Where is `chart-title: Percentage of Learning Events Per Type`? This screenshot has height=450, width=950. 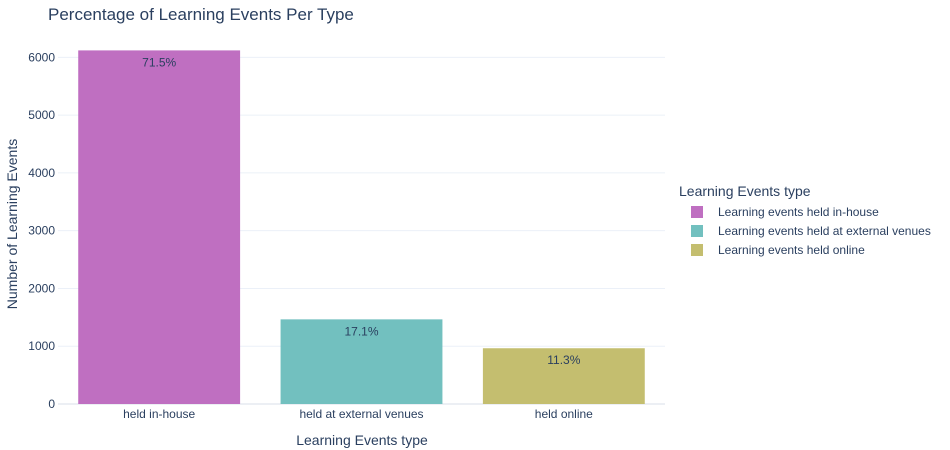 chart-title: Percentage of Learning Events Per Type is located at coordinates (201, 14).